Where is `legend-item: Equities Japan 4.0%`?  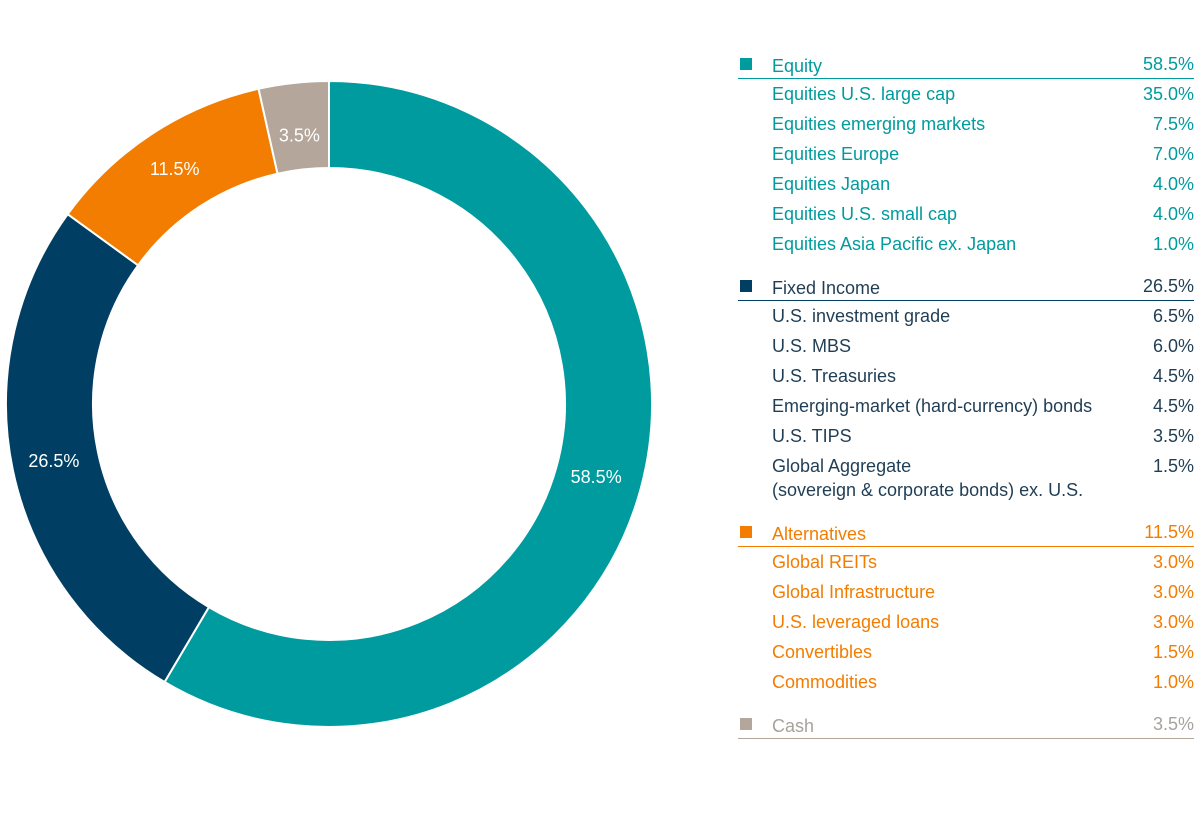 legend-item: Equities Japan 4.0% is located at coordinates (966, 184).